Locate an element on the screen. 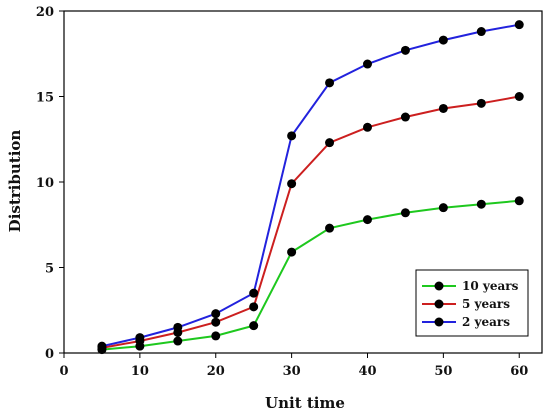 The image size is (550, 416). y-tick-label: 10 is located at coordinates (45, 183).